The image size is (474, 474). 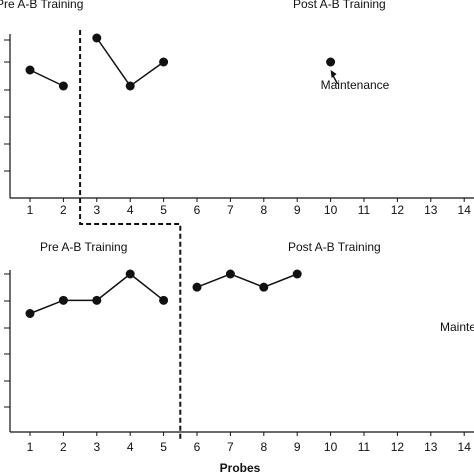 What do you see at coordinates (355, 85) in the screenshot?
I see `maintenance-label: Maintenance` at bounding box center [355, 85].